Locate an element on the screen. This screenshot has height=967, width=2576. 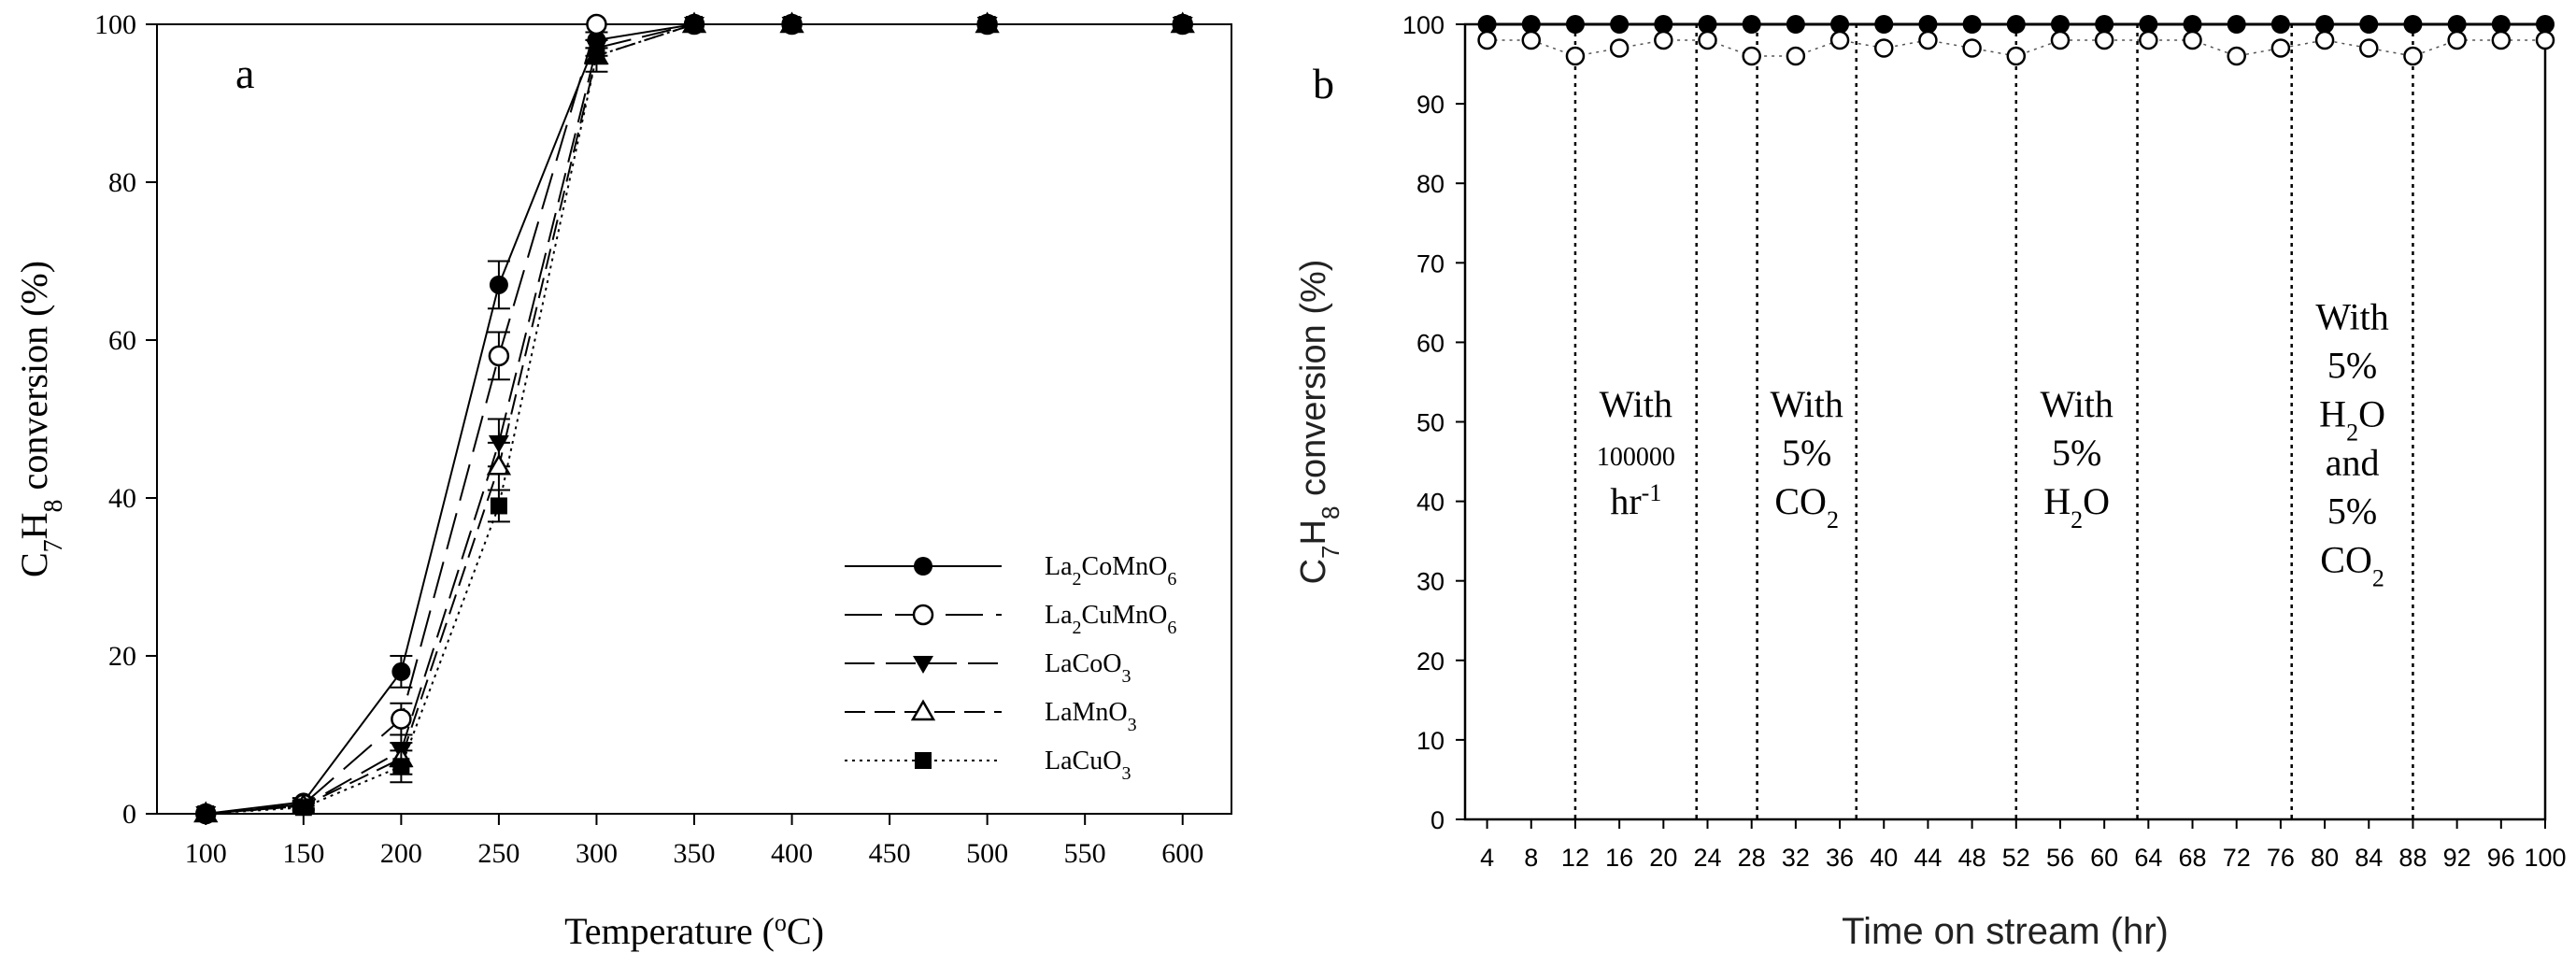
x-tick-label: 500 is located at coordinates (987, 854).